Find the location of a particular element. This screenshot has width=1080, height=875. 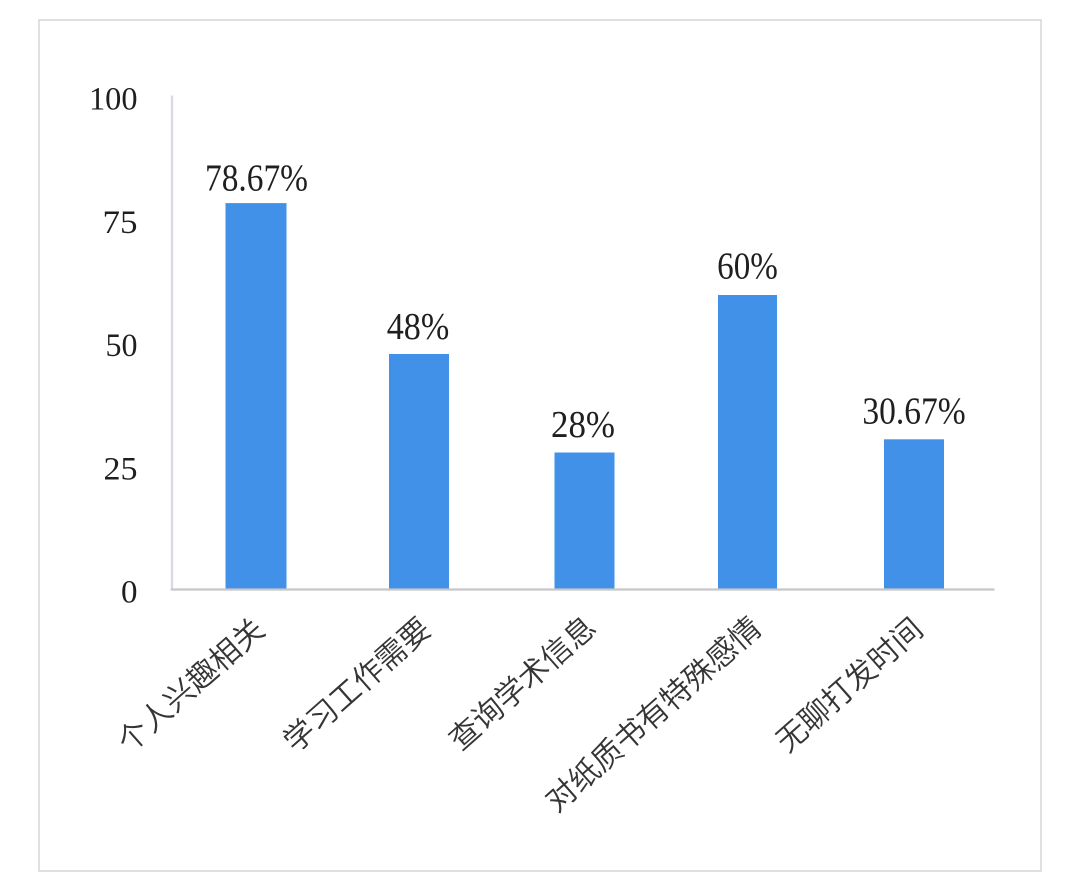

svg-text: 48% is located at coordinates (418, 327).